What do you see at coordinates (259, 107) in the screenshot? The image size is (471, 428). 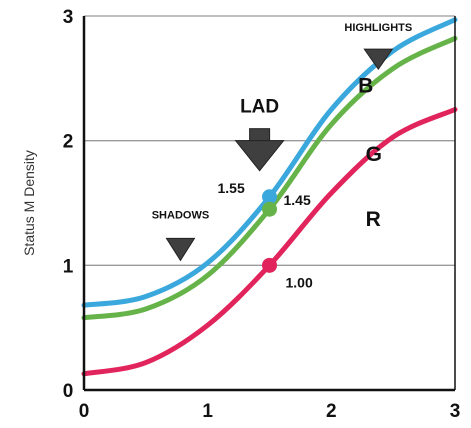 I see `annotation-lad-label: LAD` at bounding box center [259, 107].